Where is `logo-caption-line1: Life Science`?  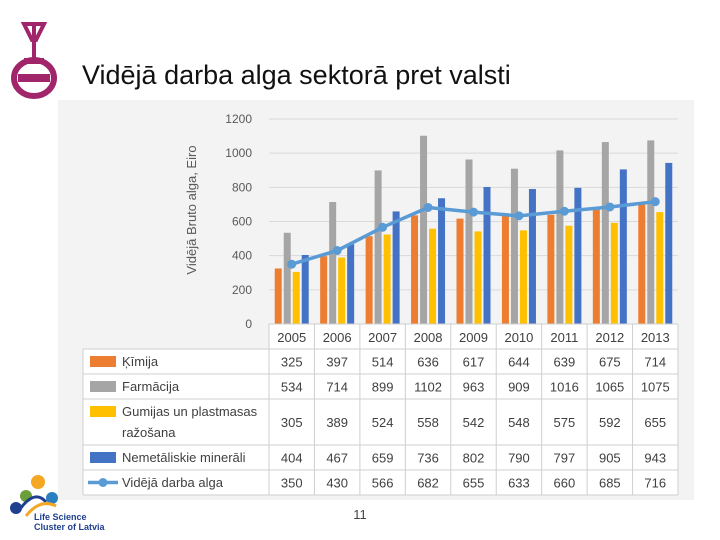 logo-caption-line1: Life Science is located at coordinates (60, 517).